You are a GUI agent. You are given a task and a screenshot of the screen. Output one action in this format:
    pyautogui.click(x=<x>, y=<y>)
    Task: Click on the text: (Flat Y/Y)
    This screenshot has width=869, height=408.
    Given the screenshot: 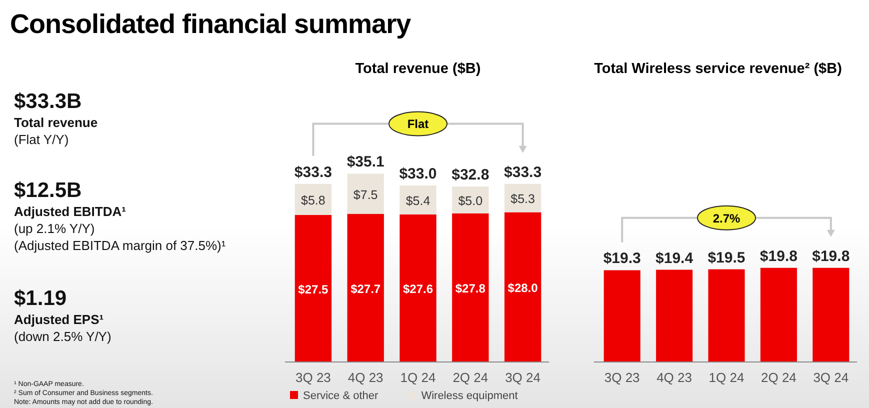 What is the action you would take?
    pyautogui.click(x=41, y=139)
    